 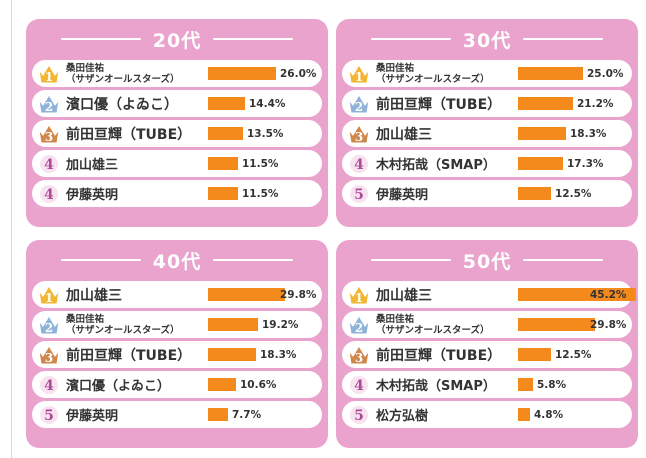 I want to click on artist-name: 伊藤英明, so click(x=92, y=416).